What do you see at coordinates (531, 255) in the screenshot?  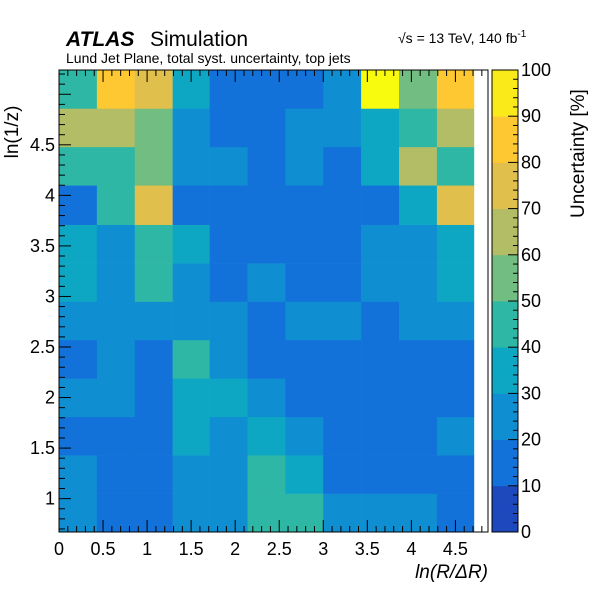 I see `color-scale-tick-label: 60` at bounding box center [531, 255].